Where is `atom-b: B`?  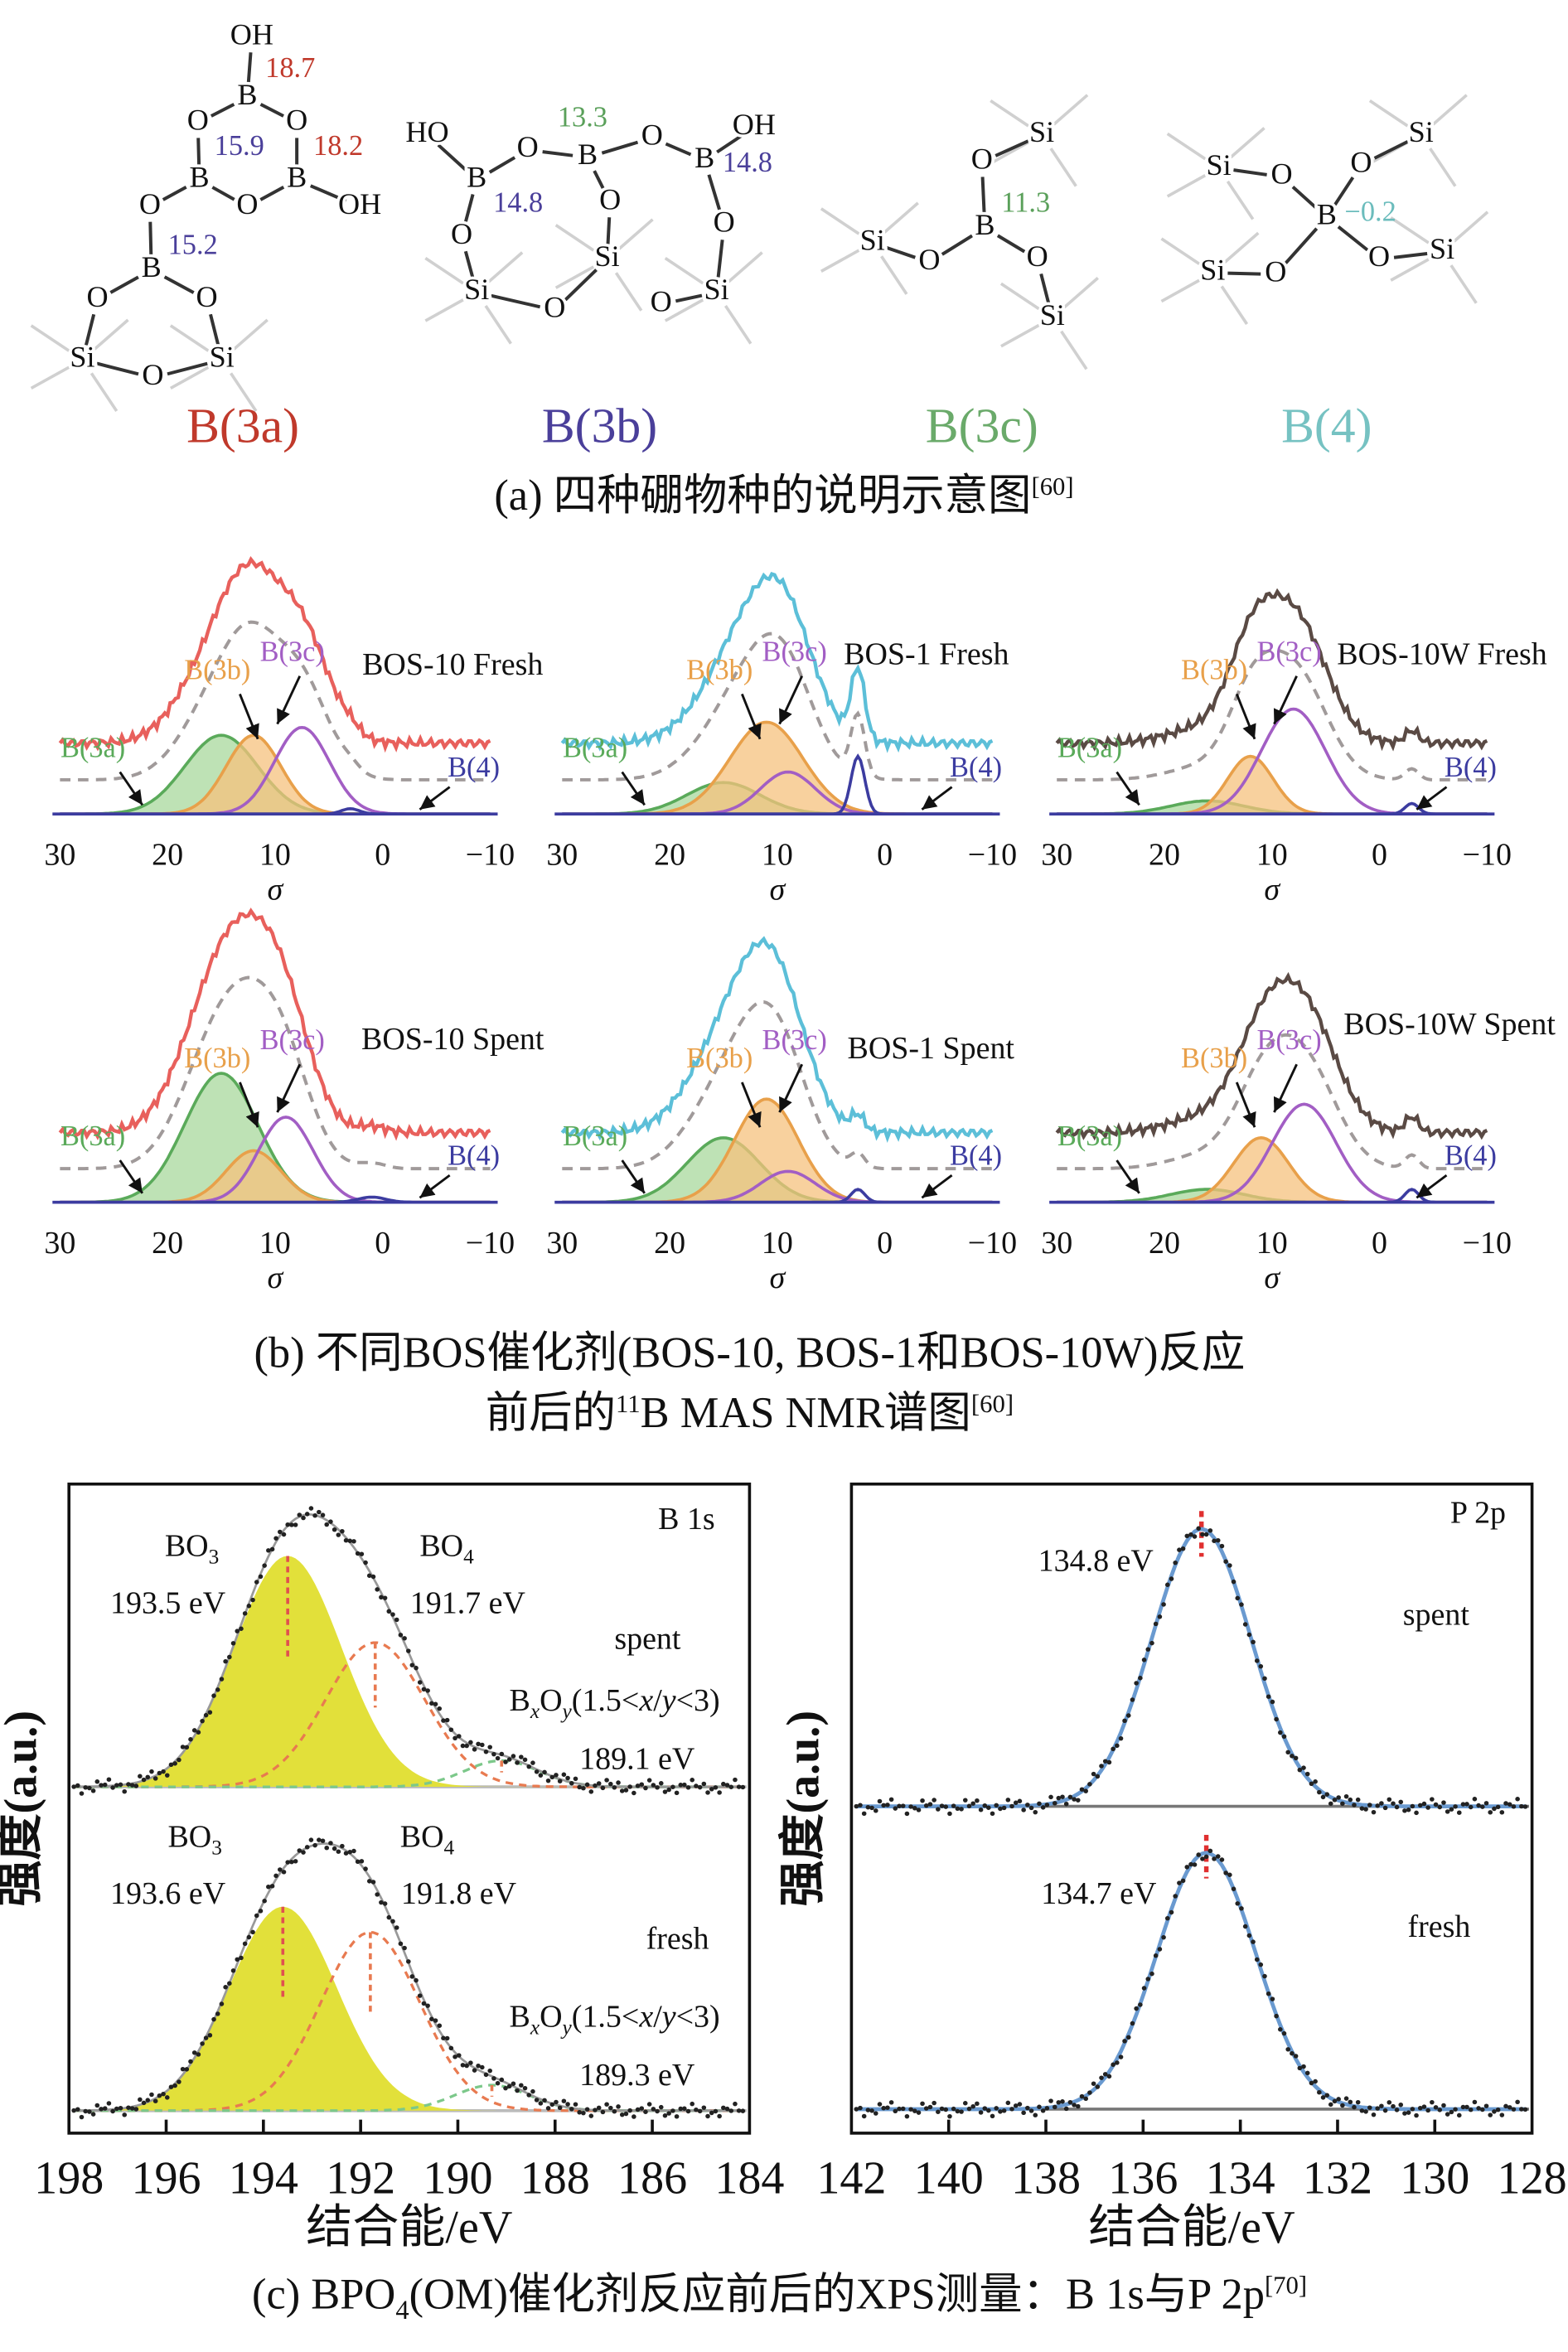
atom-b: B is located at coordinates (152, 266).